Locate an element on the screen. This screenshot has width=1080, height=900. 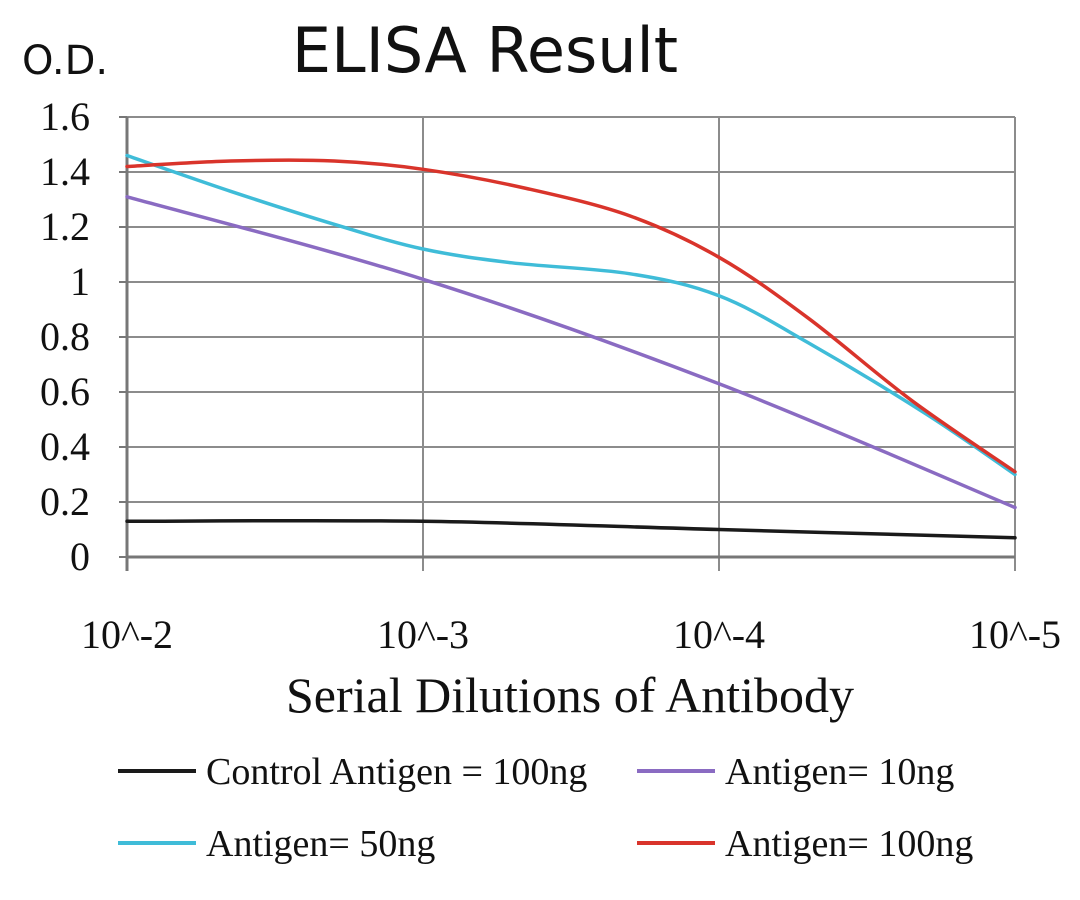
y-tick-label: 0.8 is located at coordinates (65, 336).